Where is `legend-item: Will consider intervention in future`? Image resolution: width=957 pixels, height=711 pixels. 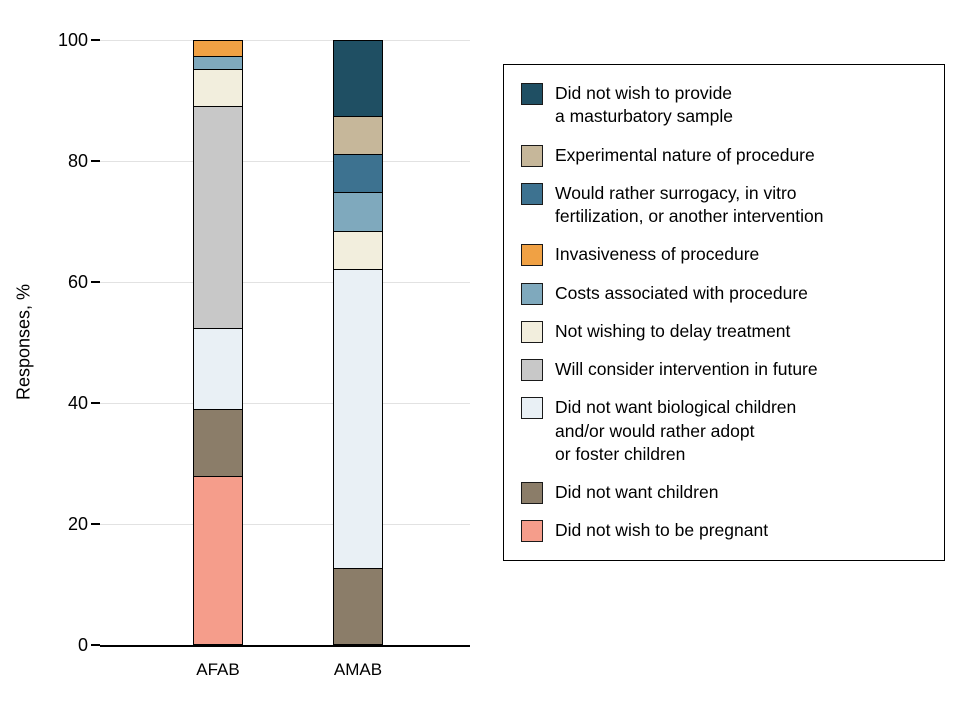
legend-item: Will consider intervention in future is located at coordinates (724, 370).